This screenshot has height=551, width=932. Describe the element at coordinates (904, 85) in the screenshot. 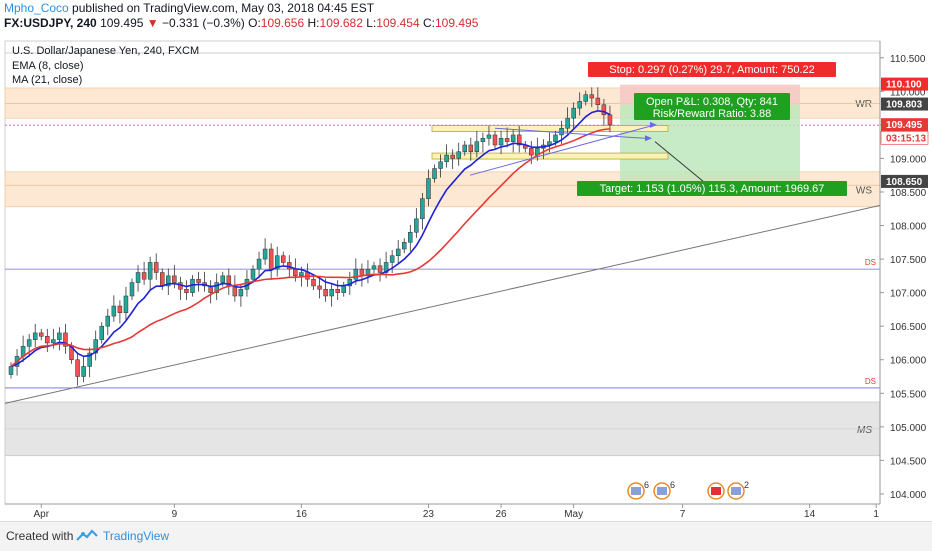

I see `price-tag: 110.100` at that location.